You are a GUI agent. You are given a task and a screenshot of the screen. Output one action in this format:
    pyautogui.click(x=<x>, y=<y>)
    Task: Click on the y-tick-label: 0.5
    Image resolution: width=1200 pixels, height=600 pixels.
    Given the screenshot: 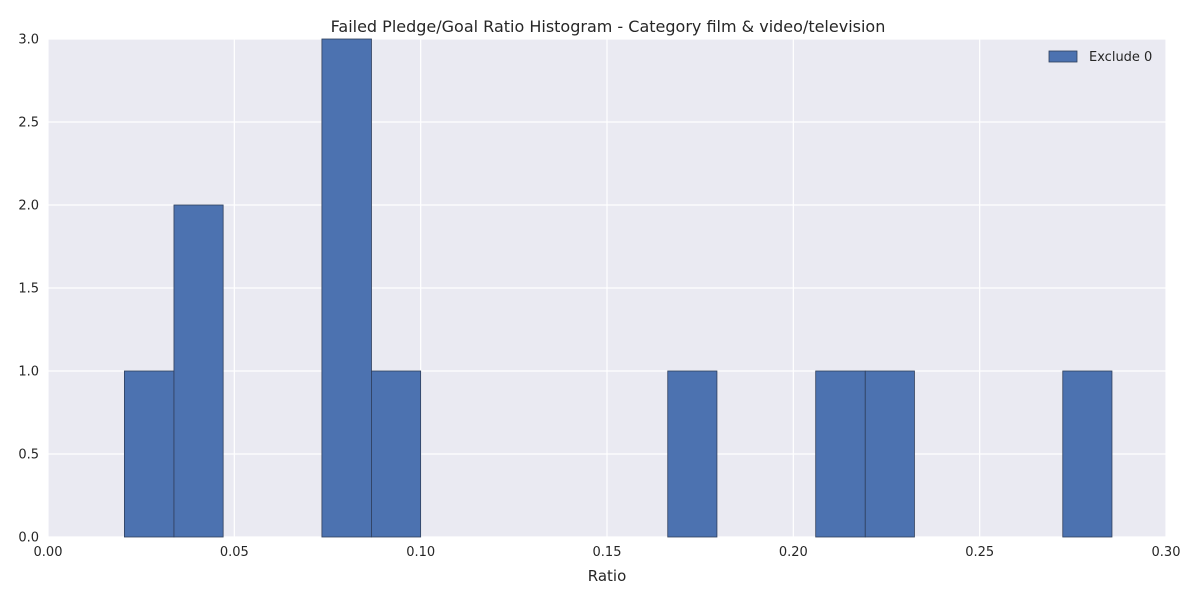 What is the action you would take?
    pyautogui.click(x=28, y=455)
    